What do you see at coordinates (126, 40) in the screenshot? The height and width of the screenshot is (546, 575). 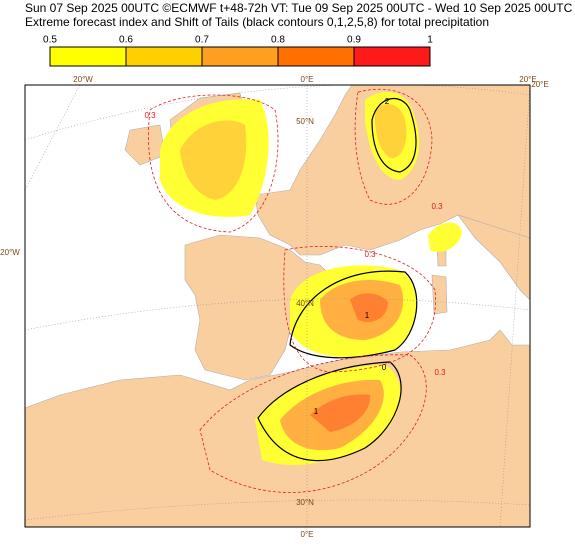 I see `colorbar-tick-label: 0.6` at bounding box center [126, 40].